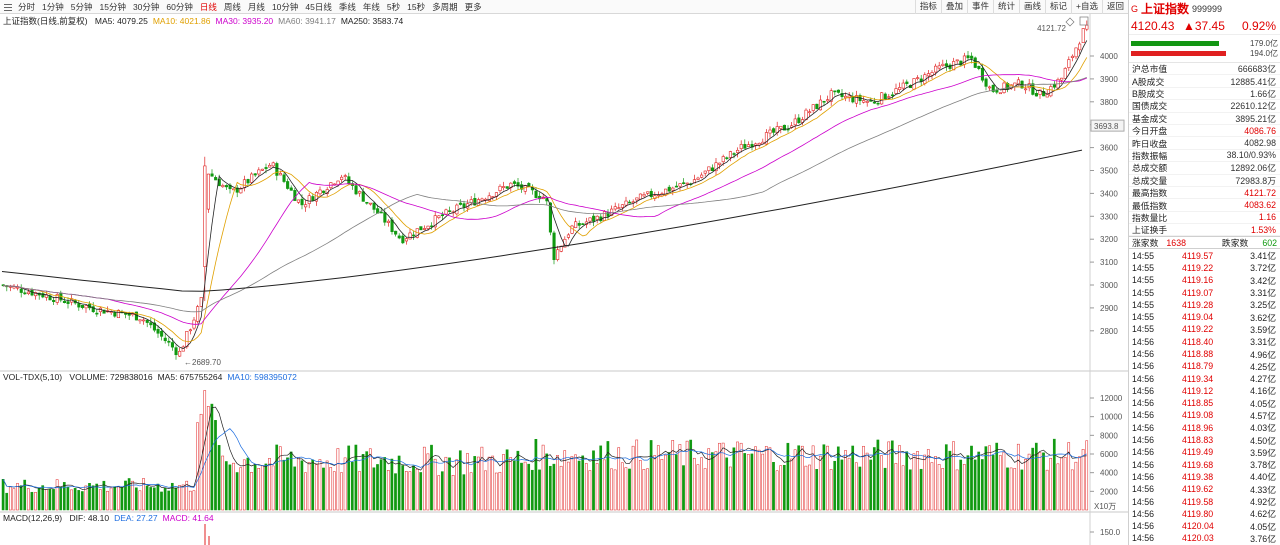 The image size is (1280, 545). What do you see at coordinates (372, 21) in the screenshot?
I see `legend-item: MA250: 3583.74` at bounding box center [372, 21].